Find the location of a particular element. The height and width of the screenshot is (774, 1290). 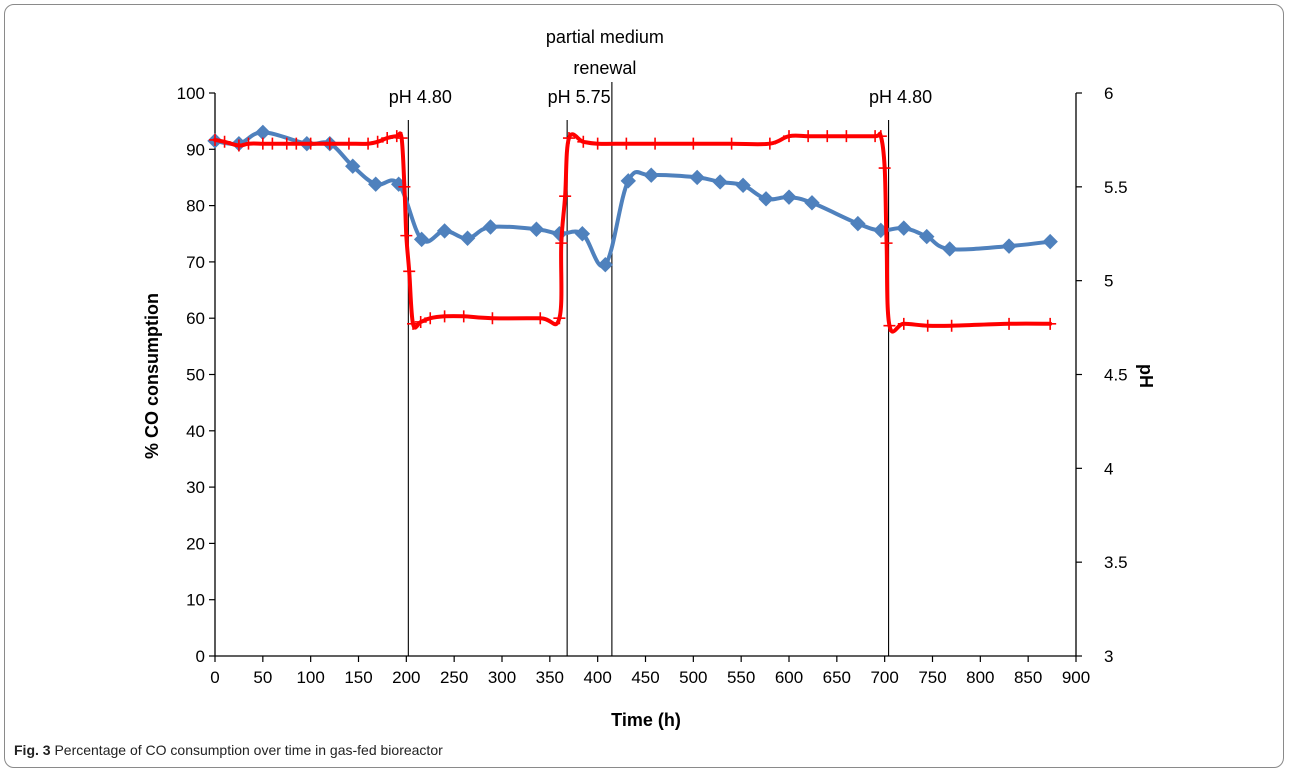

x-tick-label: 0 is located at coordinates (214, 677).